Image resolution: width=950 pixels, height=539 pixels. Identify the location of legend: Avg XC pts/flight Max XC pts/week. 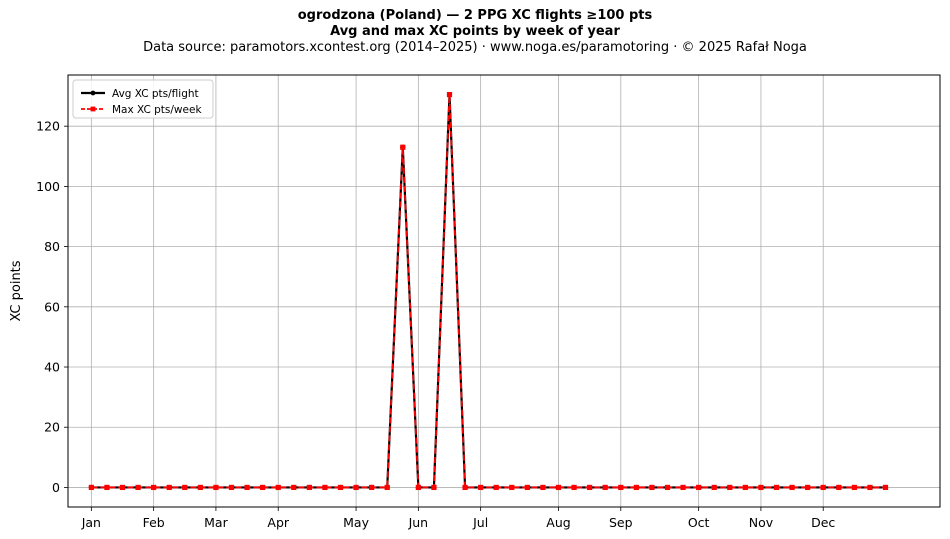
(143, 99).